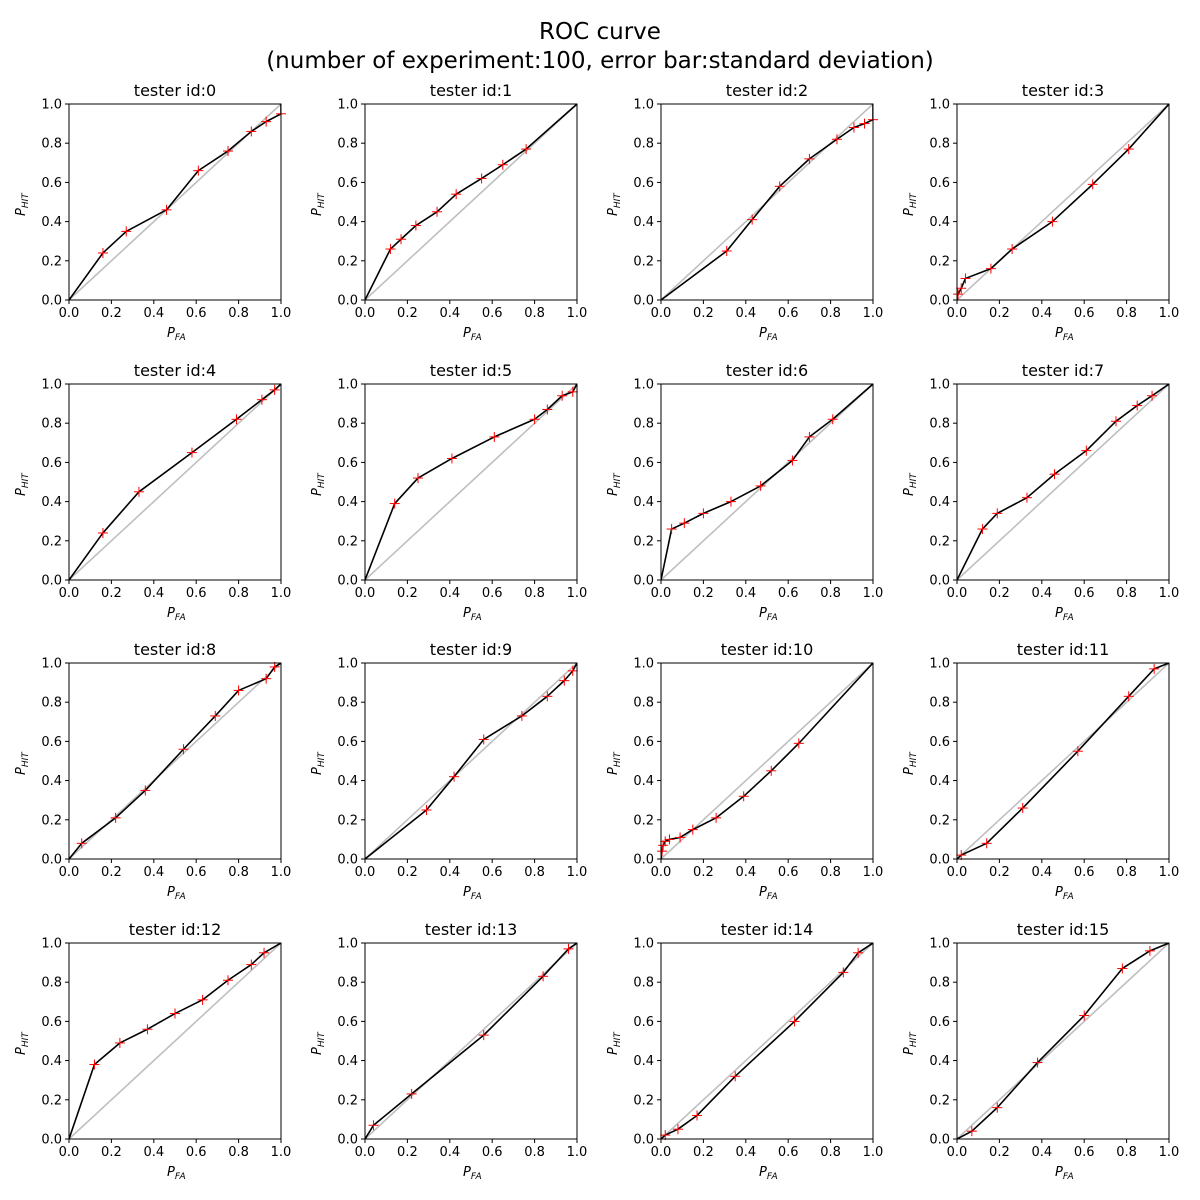  Describe the element at coordinates (175, 929) in the screenshot. I see `subplot-title: tester id:12` at that location.